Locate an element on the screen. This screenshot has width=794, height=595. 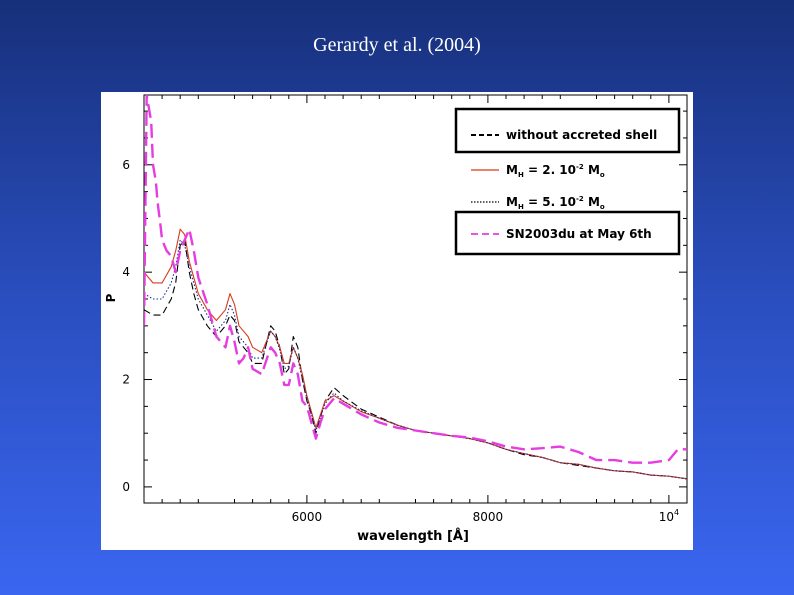
slide-title: Gerardy et al. (2004) is located at coordinates (397, 45).